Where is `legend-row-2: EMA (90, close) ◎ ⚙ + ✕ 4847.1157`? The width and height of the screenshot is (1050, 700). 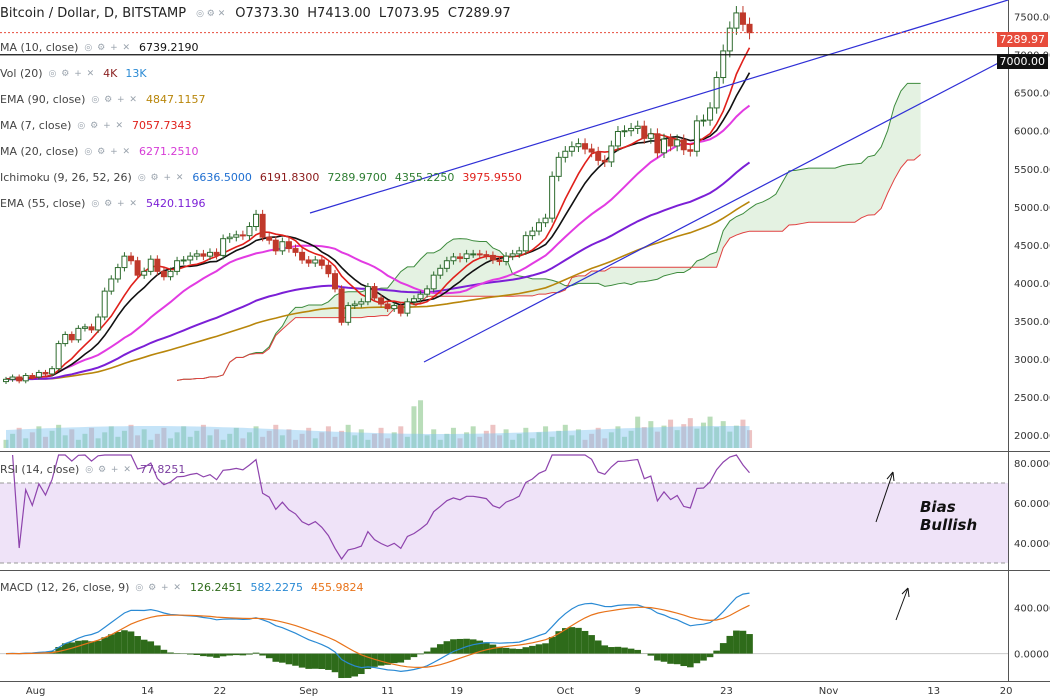
legend-row-2: EMA (90, close) ◎ ⚙ + ✕ 4847.1157 is located at coordinates (106, 100).